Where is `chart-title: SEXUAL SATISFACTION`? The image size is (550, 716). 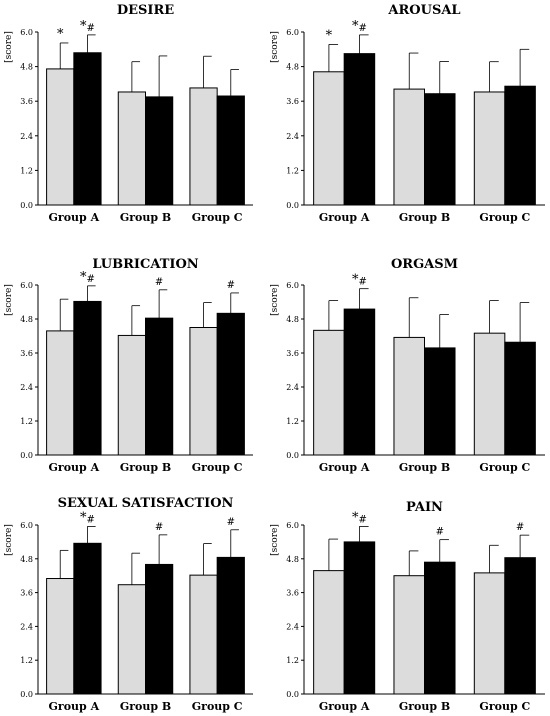
chart-title: SEXUAL SATISFACTION is located at coordinates (146, 503).